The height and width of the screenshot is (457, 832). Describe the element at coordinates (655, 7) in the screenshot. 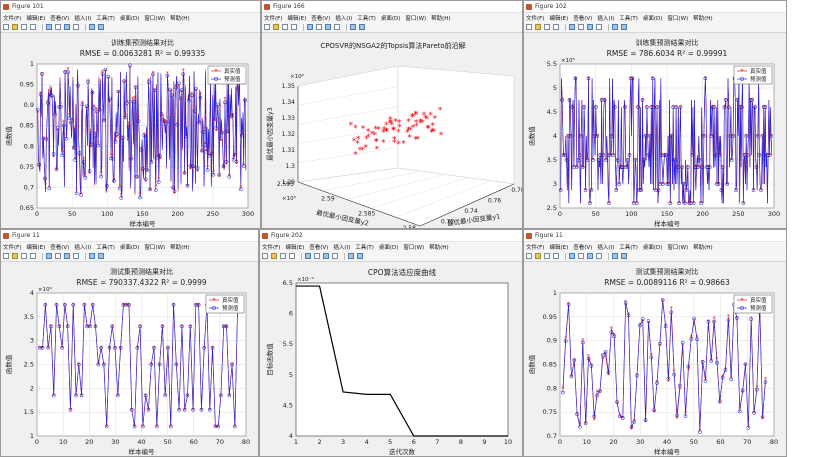

I see `window-titlebar: Figure 102` at that location.